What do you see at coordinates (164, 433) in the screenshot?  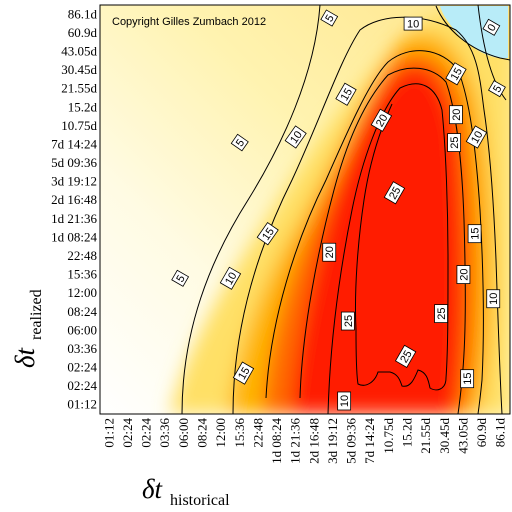 I see `x-tick-label: 03:36` at bounding box center [164, 433].